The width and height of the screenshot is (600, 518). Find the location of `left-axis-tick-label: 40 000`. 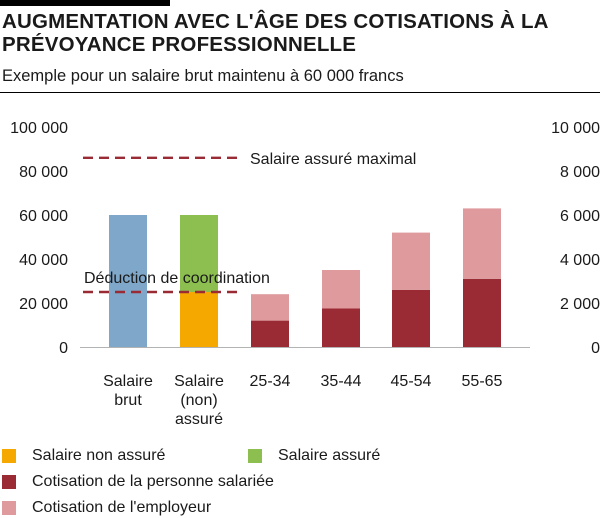

left-axis-tick-label: 40 000 is located at coordinates (43, 260).